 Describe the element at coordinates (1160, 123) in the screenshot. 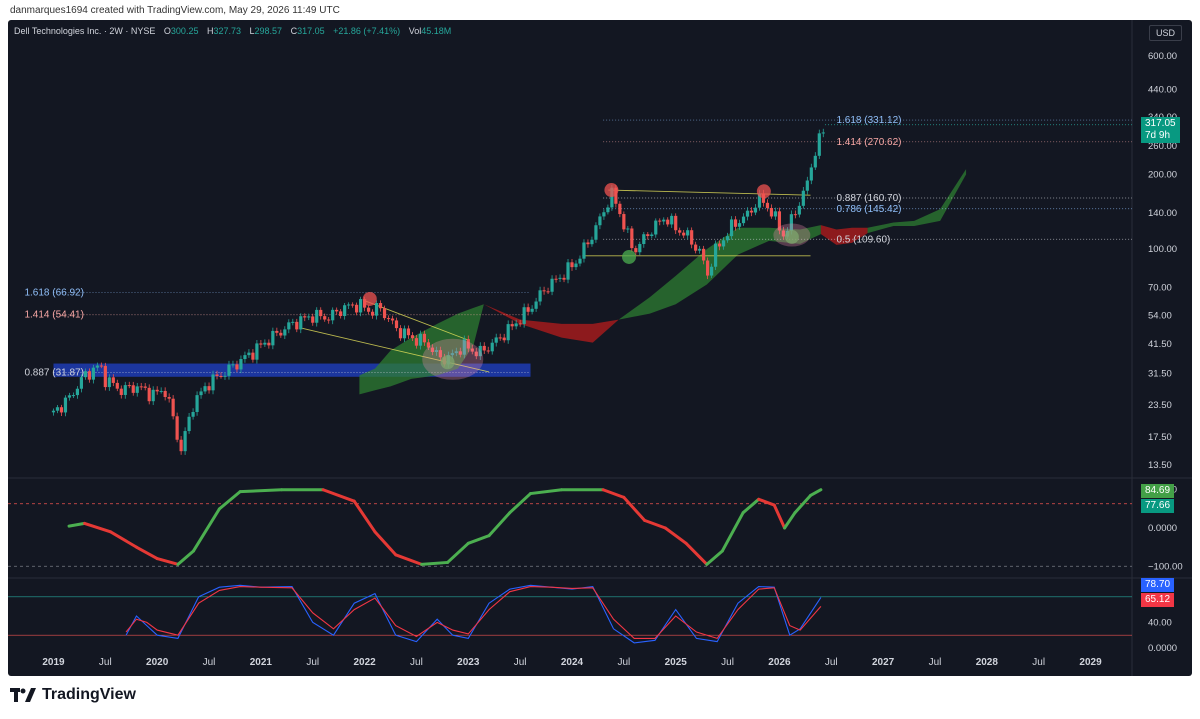

I see `last-price-value: 317.05` at that location.